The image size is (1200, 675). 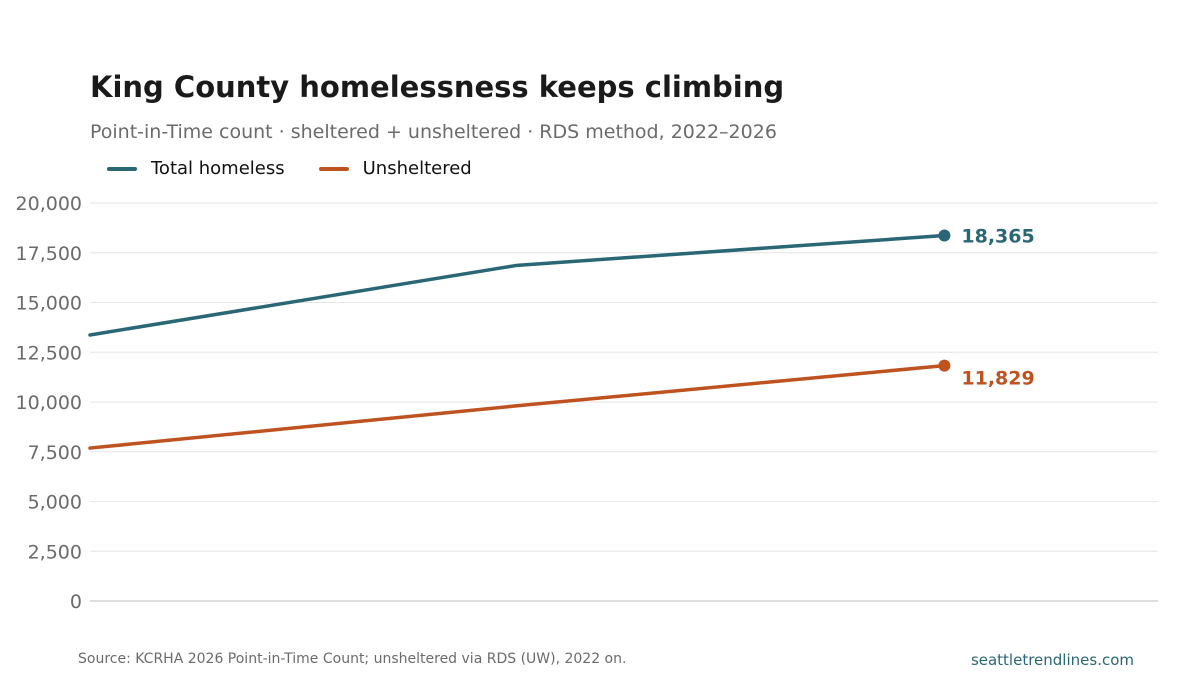 What do you see at coordinates (49, 254) in the screenshot?
I see `y-tick-label: 17,500` at bounding box center [49, 254].